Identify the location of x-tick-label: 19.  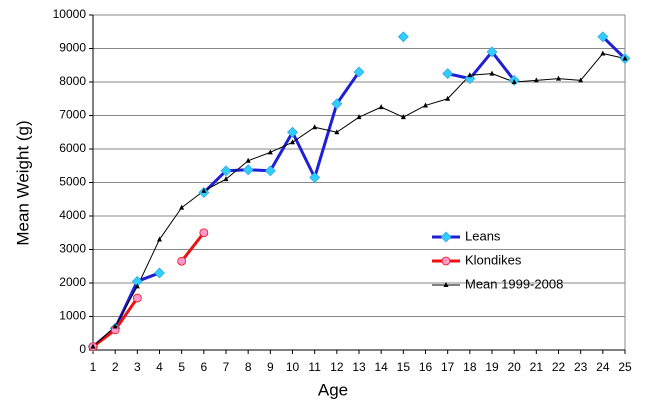
(492, 367).